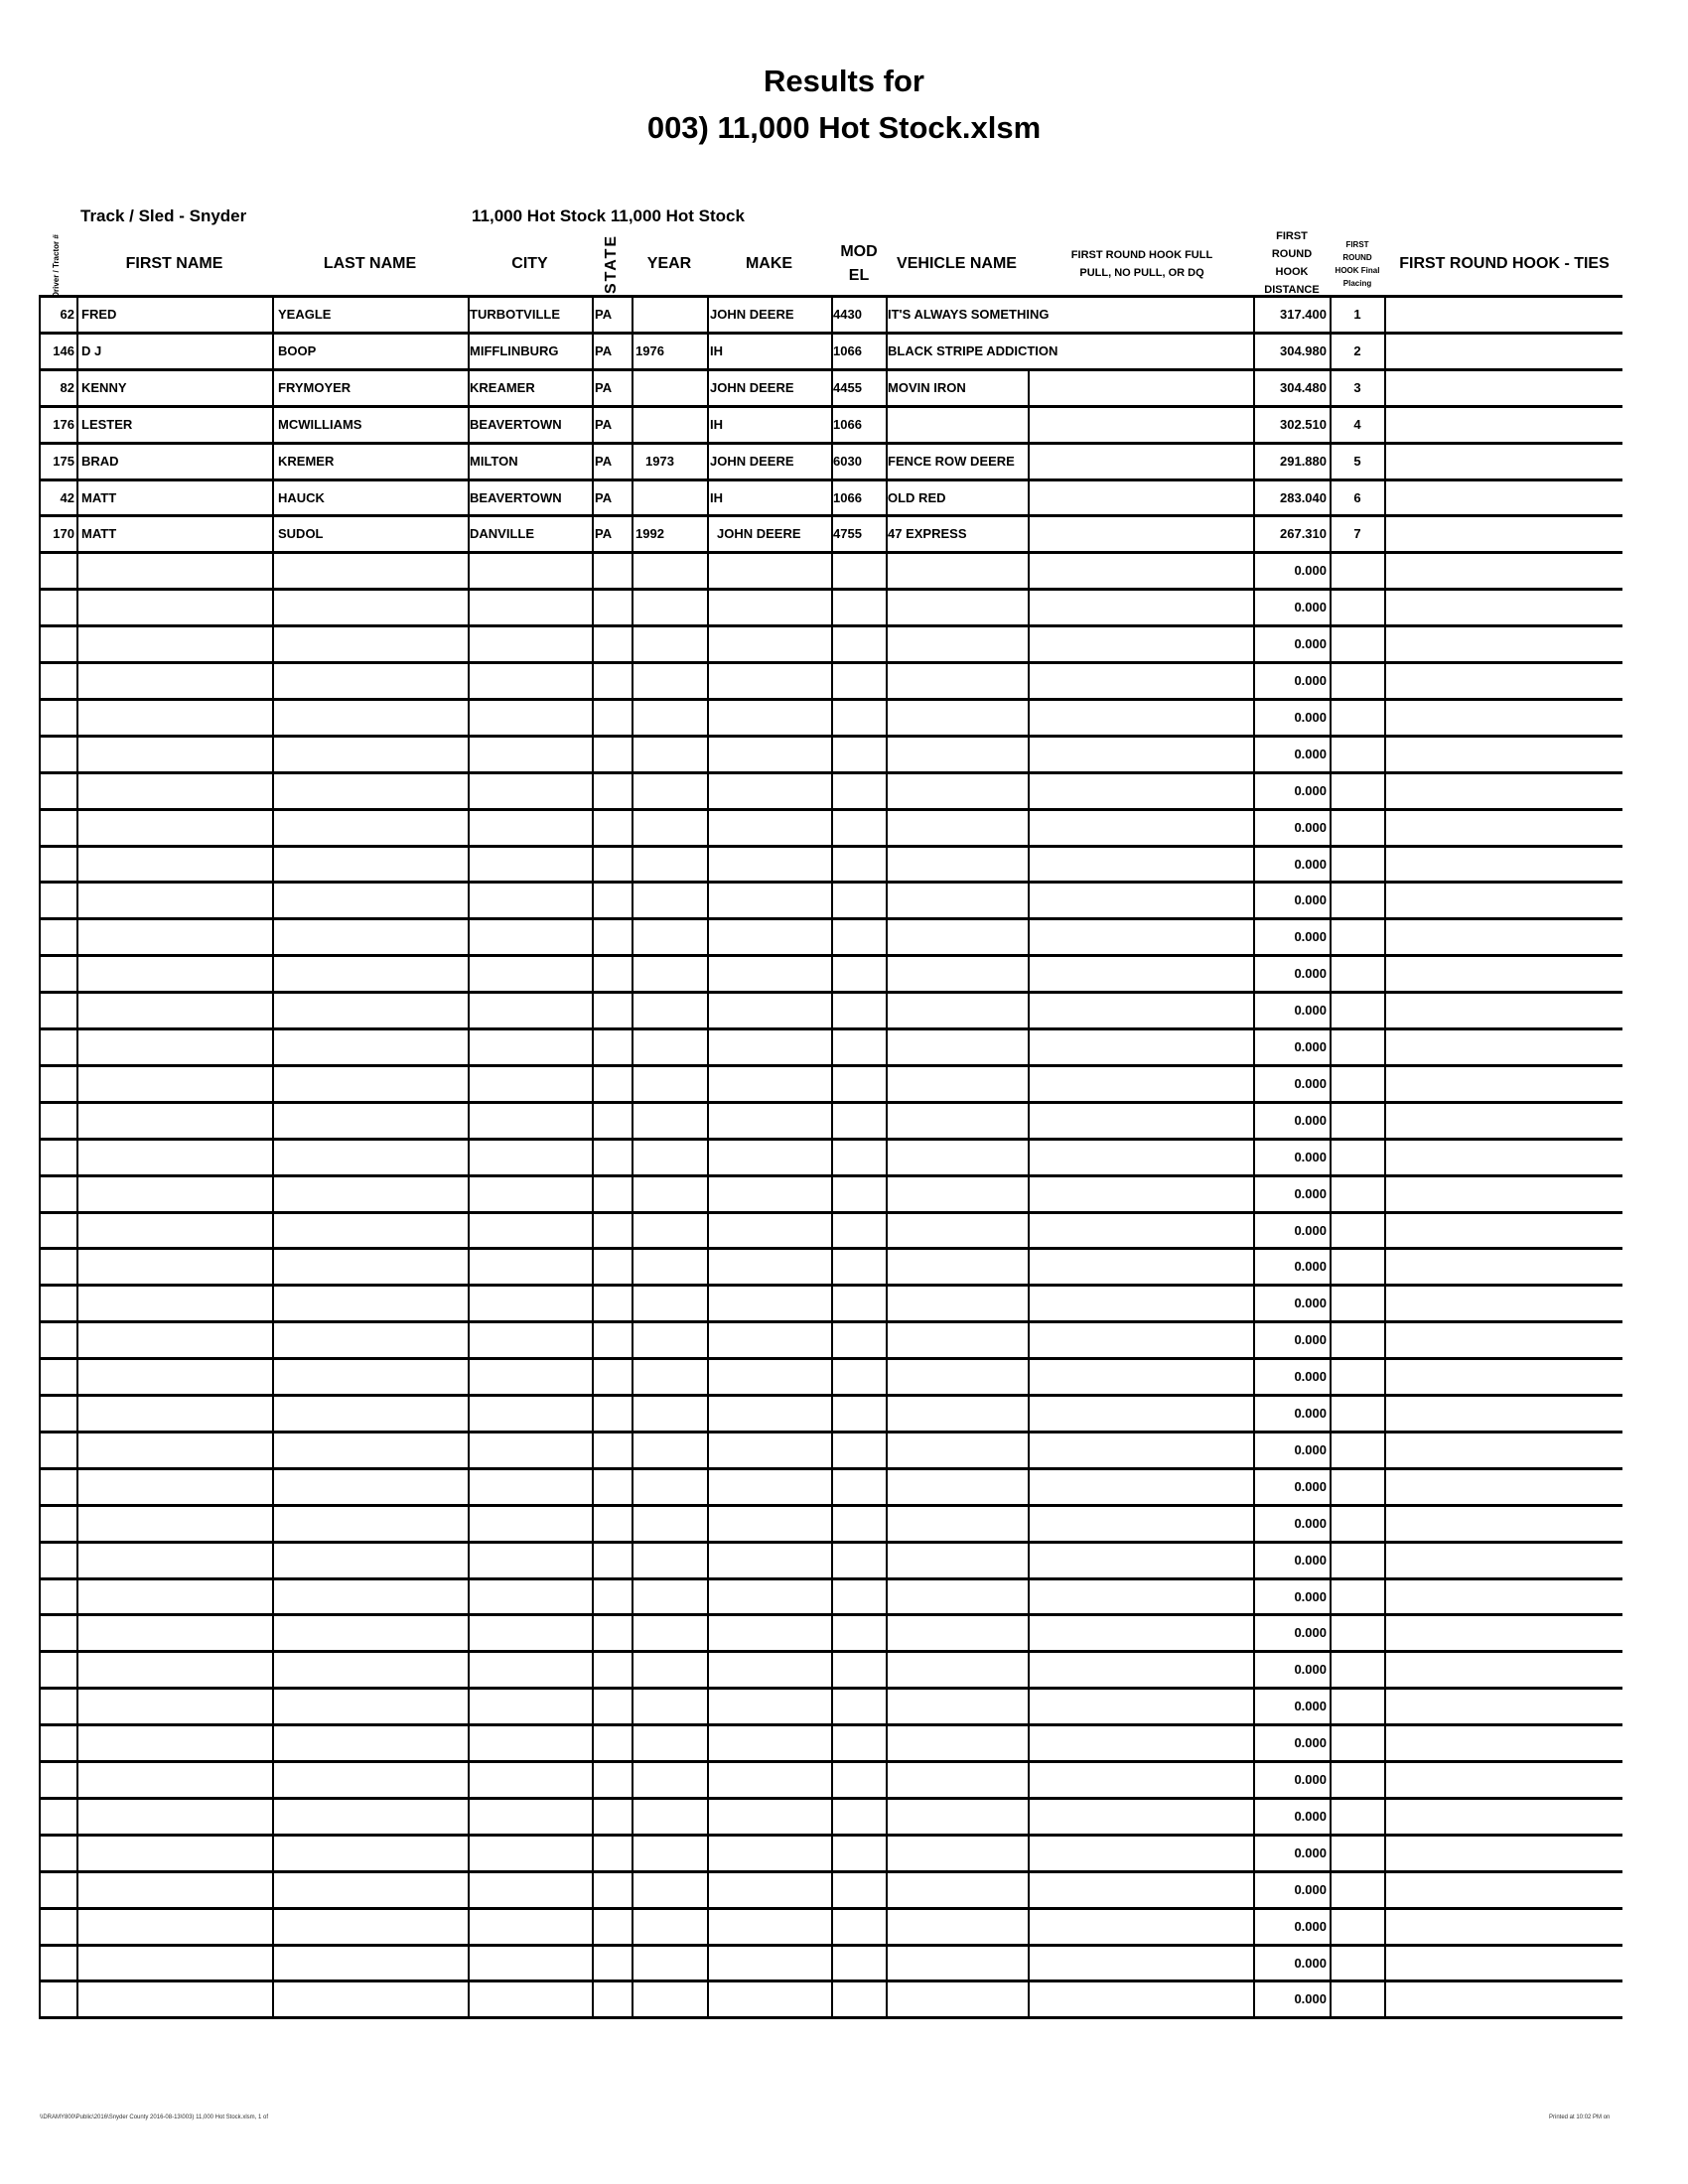  Describe the element at coordinates (1292, 263) in the screenshot. I see `col-header-distance: FIRST ROUND HOOK DISTANCE` at that location.